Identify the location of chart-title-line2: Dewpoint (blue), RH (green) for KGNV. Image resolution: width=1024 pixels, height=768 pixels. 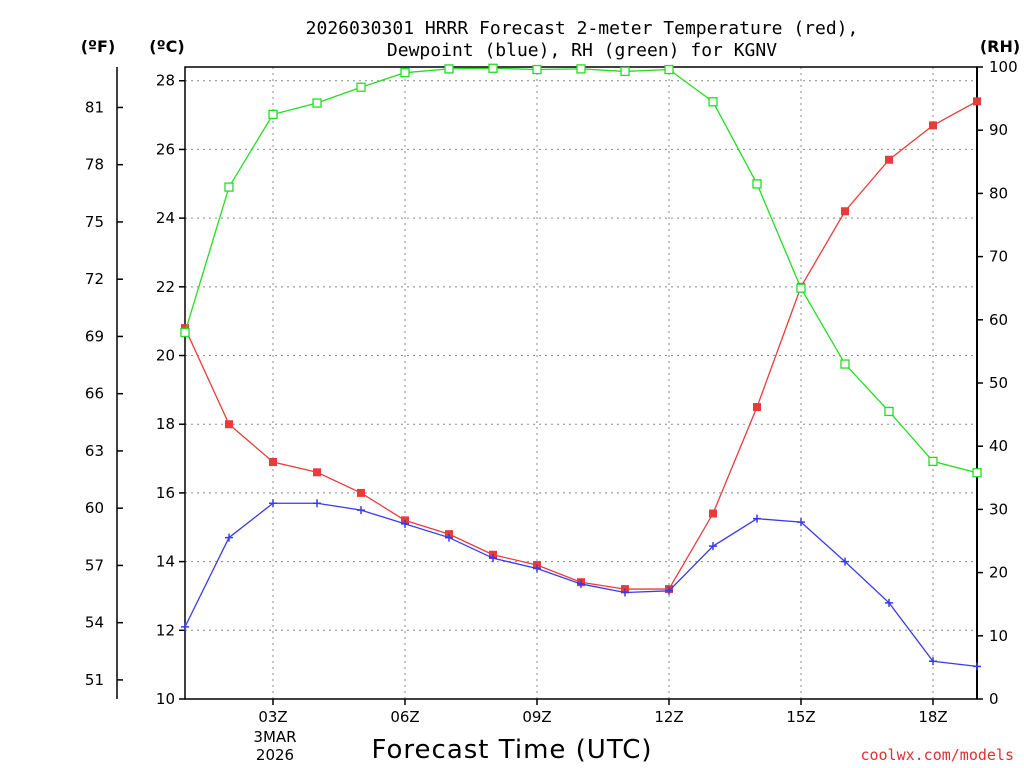
(582, 50).